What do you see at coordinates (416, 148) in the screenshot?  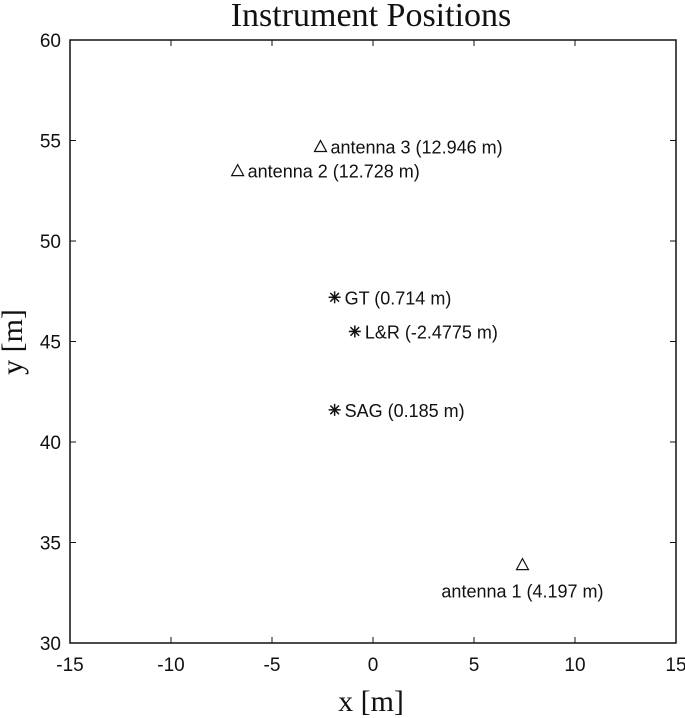 I see `point-label: antenna 3 (12.946 m)` at bounding box center [416, 148].